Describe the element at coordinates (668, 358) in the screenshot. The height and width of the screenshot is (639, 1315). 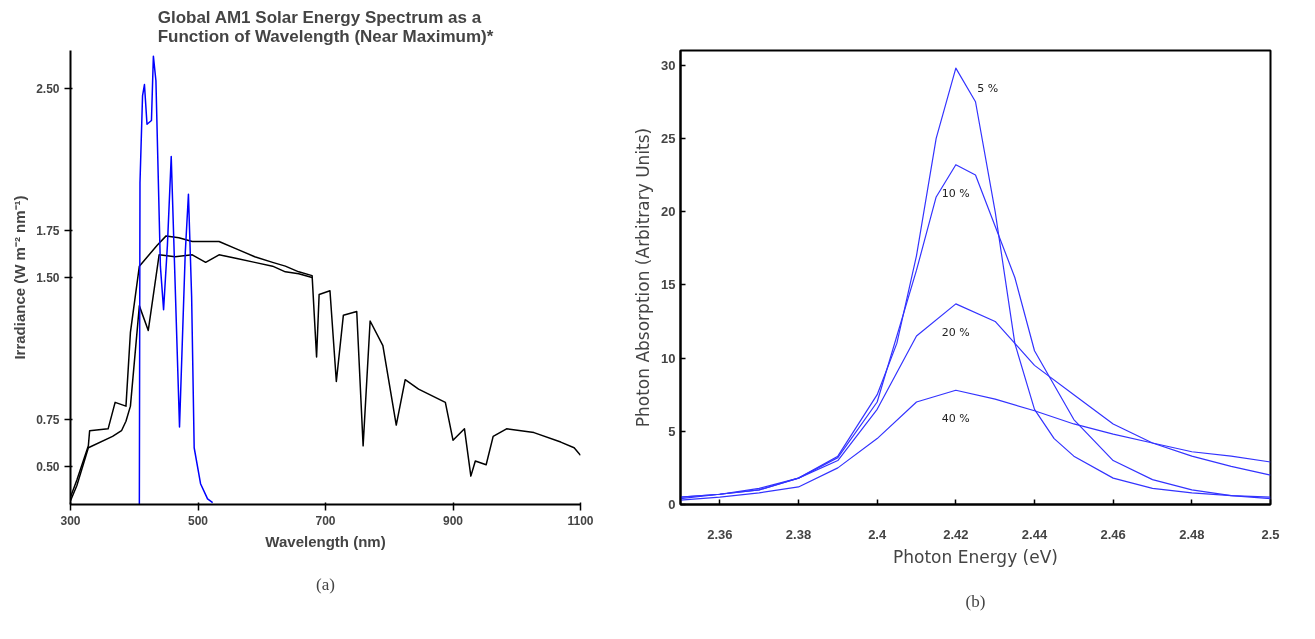
I see `y-tick-label: 10` at that location.